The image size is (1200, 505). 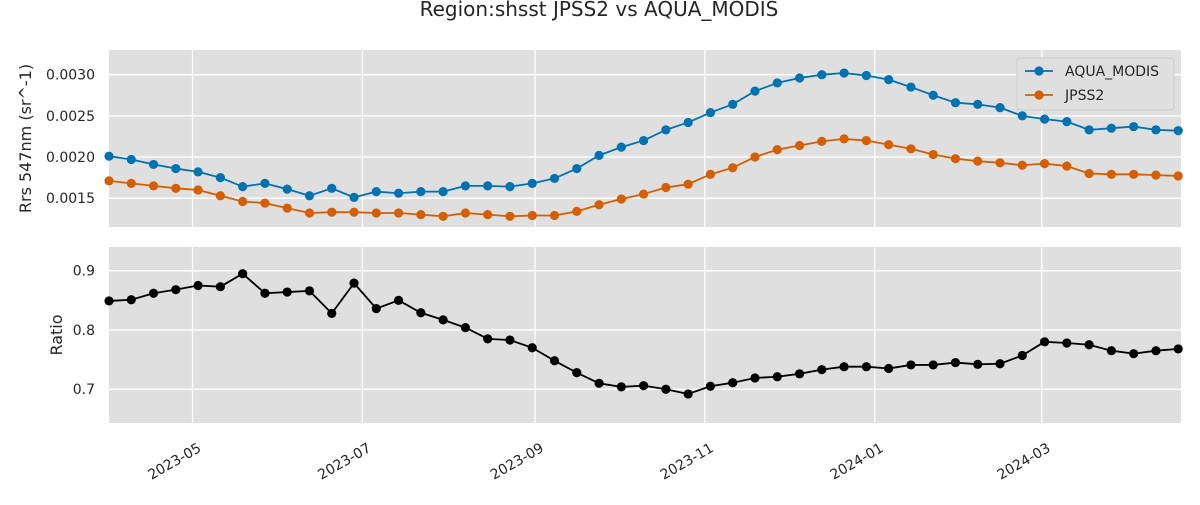 What do you see at coordinates (84, 390) in the screenshot?
I see `y-tick-label: 0.7` at bounding box center [84, 390].